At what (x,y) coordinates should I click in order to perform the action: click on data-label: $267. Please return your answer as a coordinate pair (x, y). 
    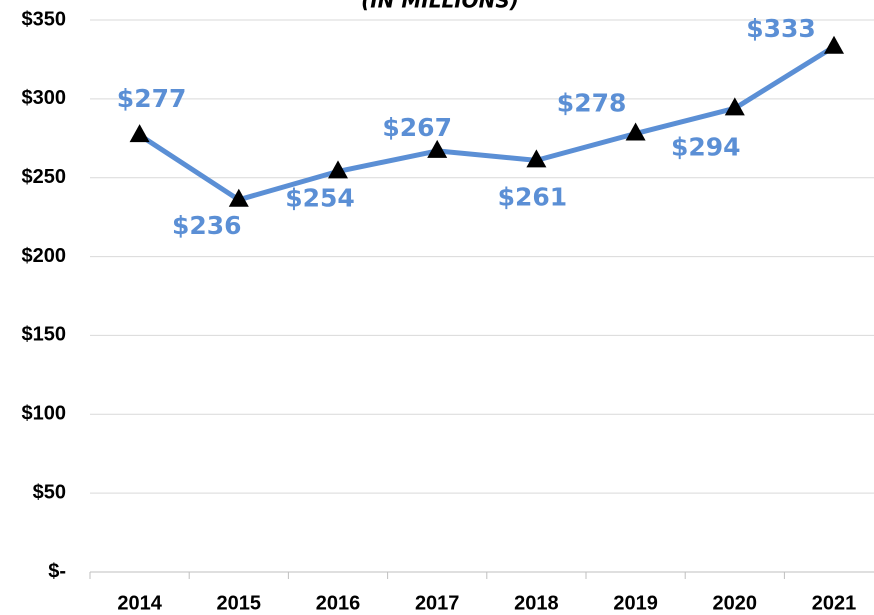
    Looking at the image, I should click on (417, 127).